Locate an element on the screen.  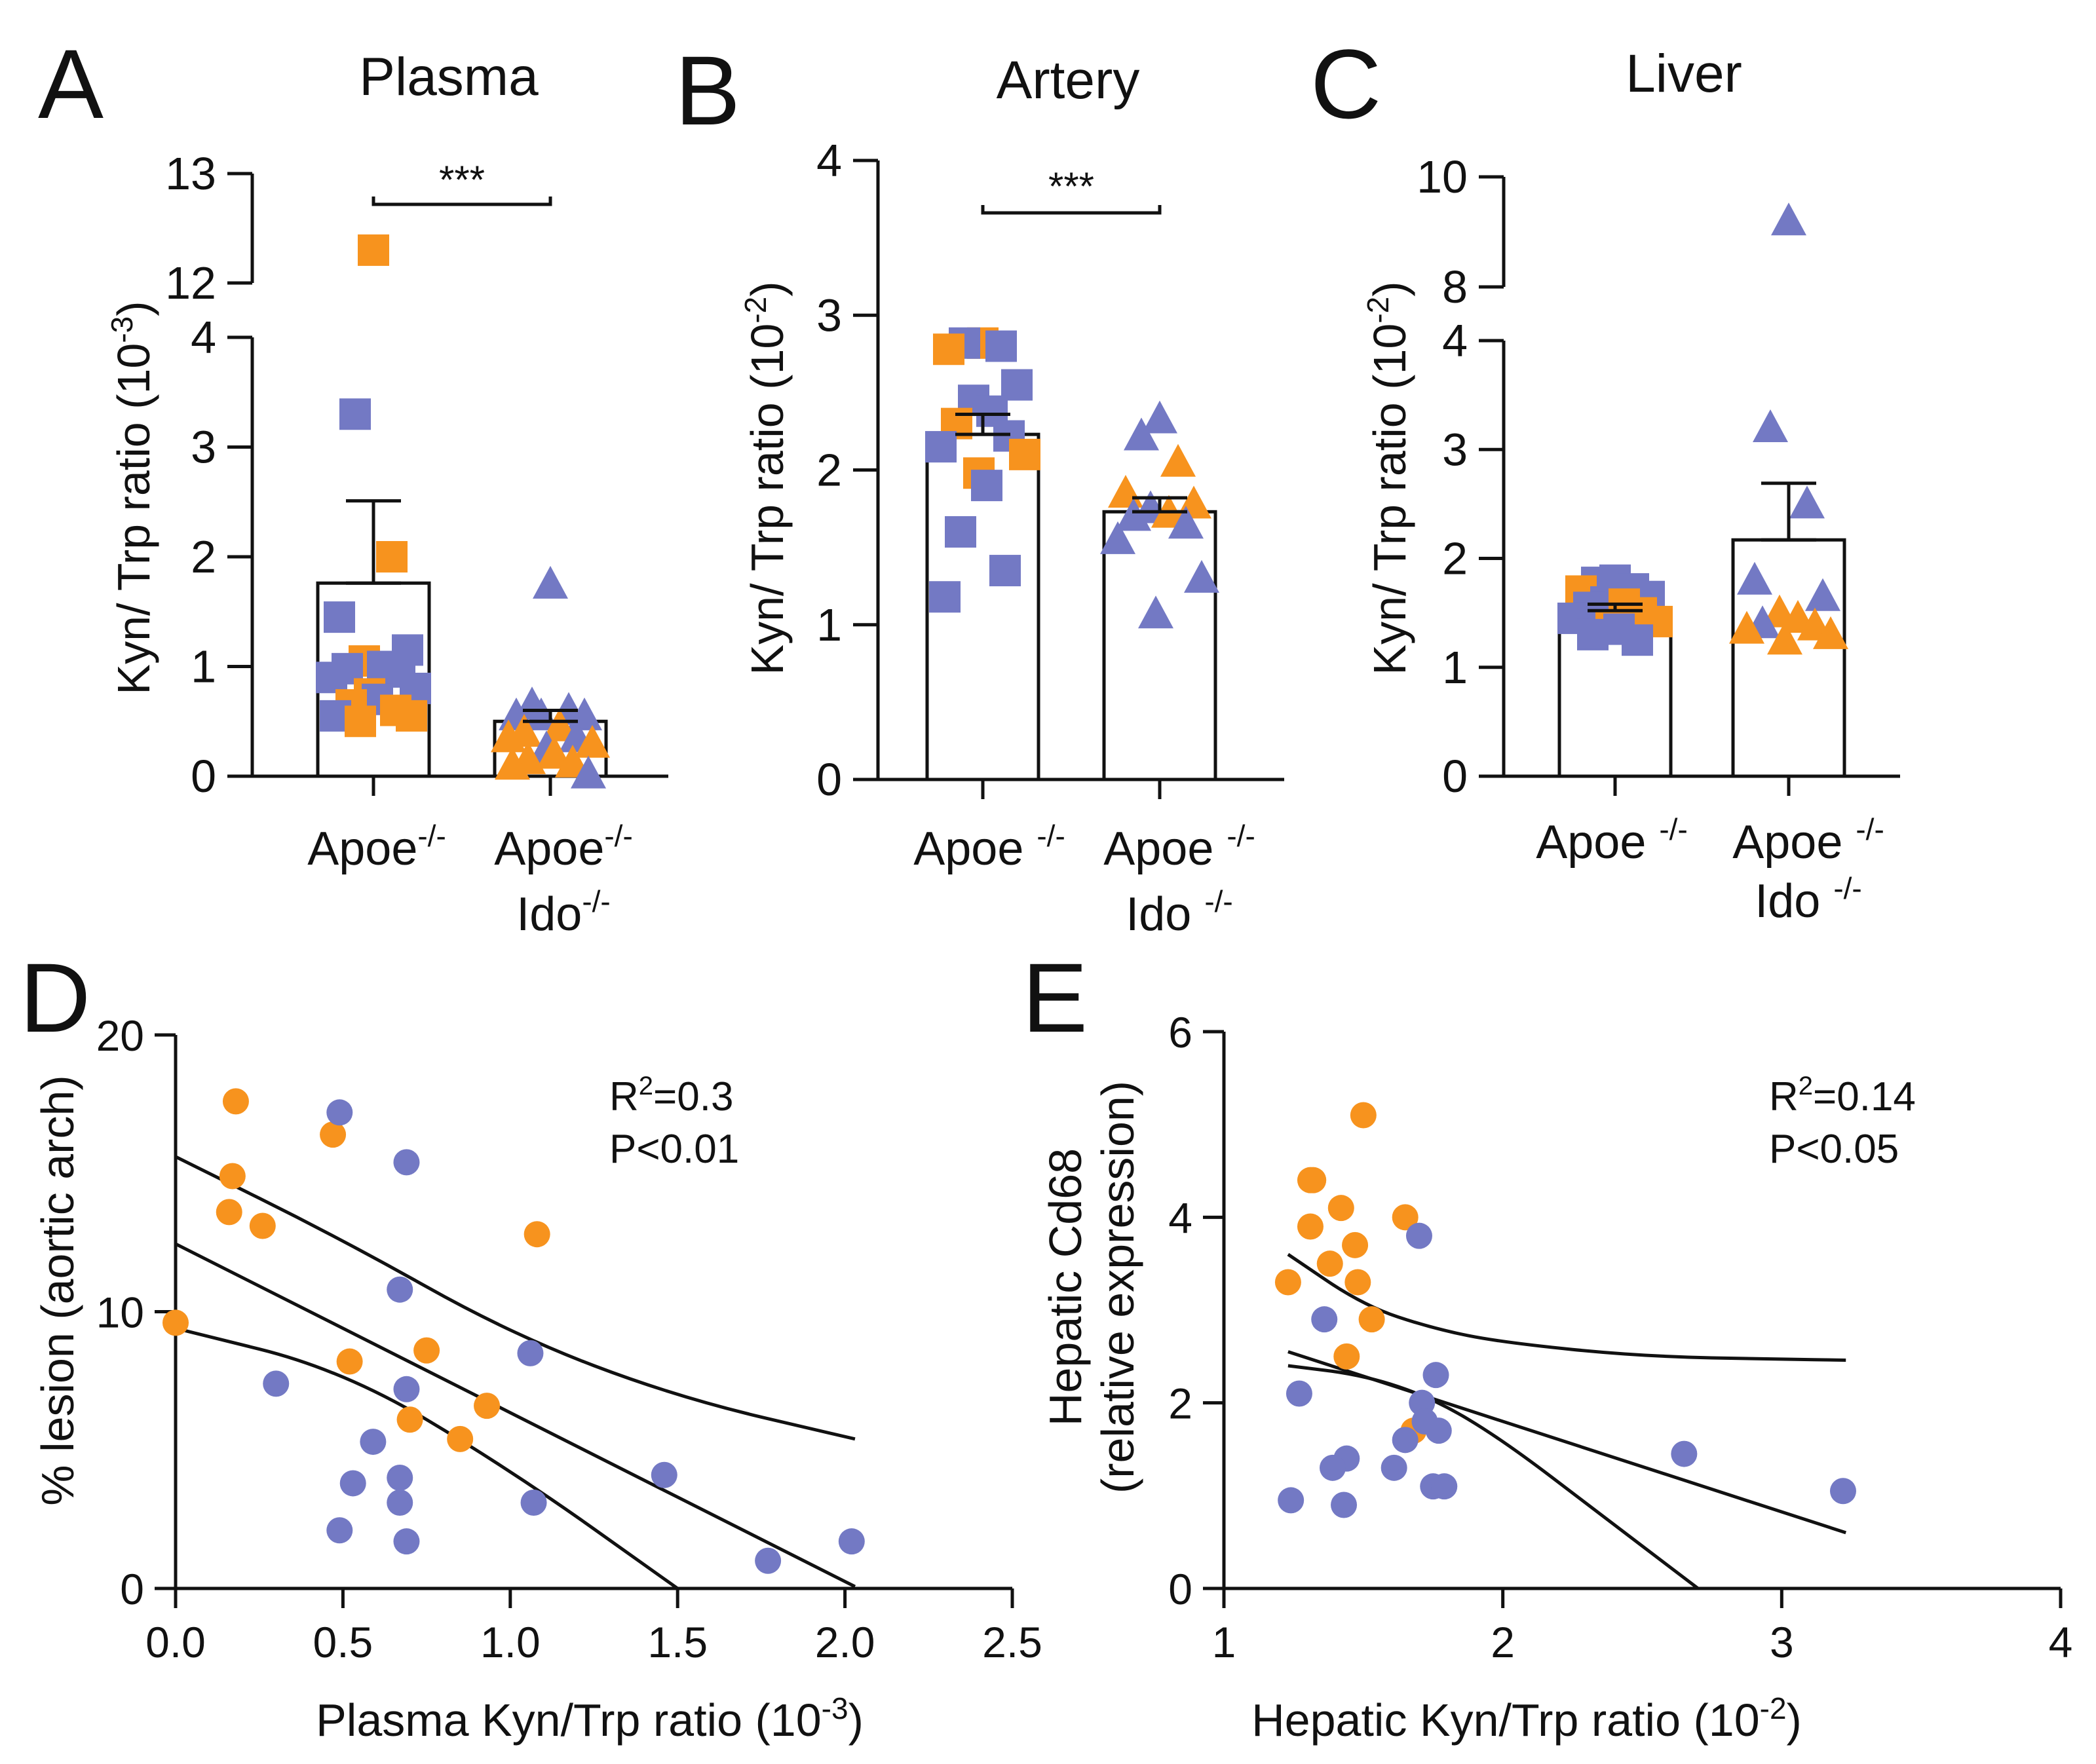
panel-a-error-bars is located at coordinates (462, 611).